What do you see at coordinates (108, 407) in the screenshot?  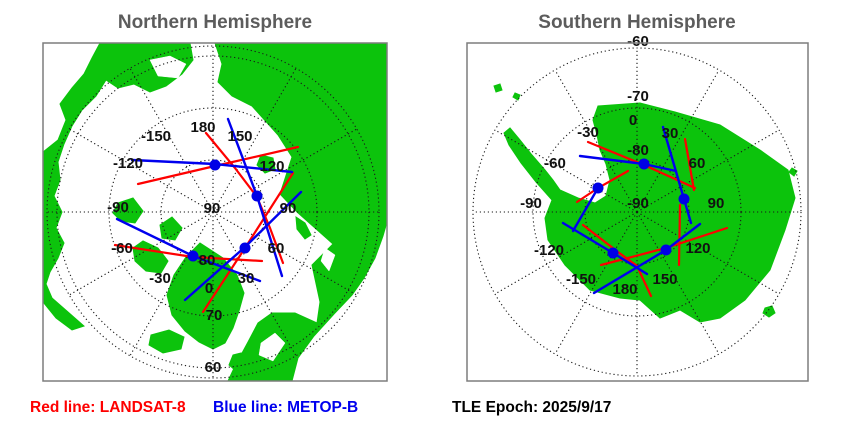 I see `legend-landsat: Red line: LANDSAT-8` at bounding box center [108, 407].